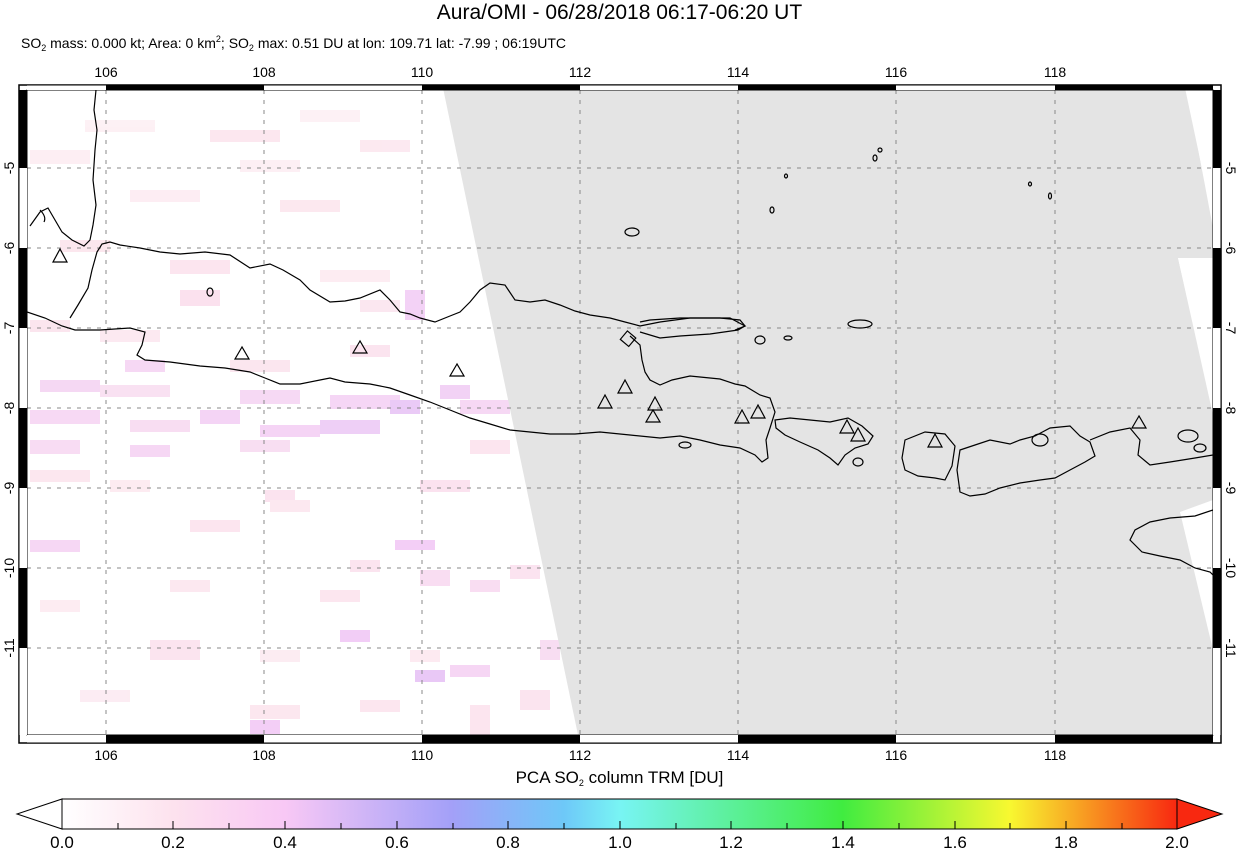 The width and height of the screenshot is (1239, 855). Describe the element at coordinates (63, 168) in the screenshot. I see `coast-sumatra` at that location.